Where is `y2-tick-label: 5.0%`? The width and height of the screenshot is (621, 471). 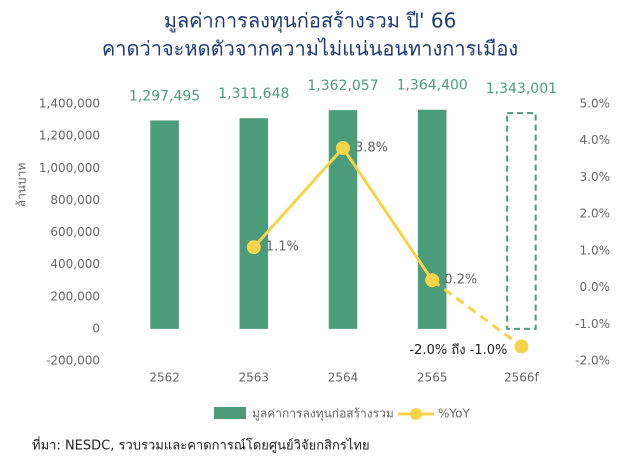 y2-tick-label: 5.0% is located at coordinates (595, 104).